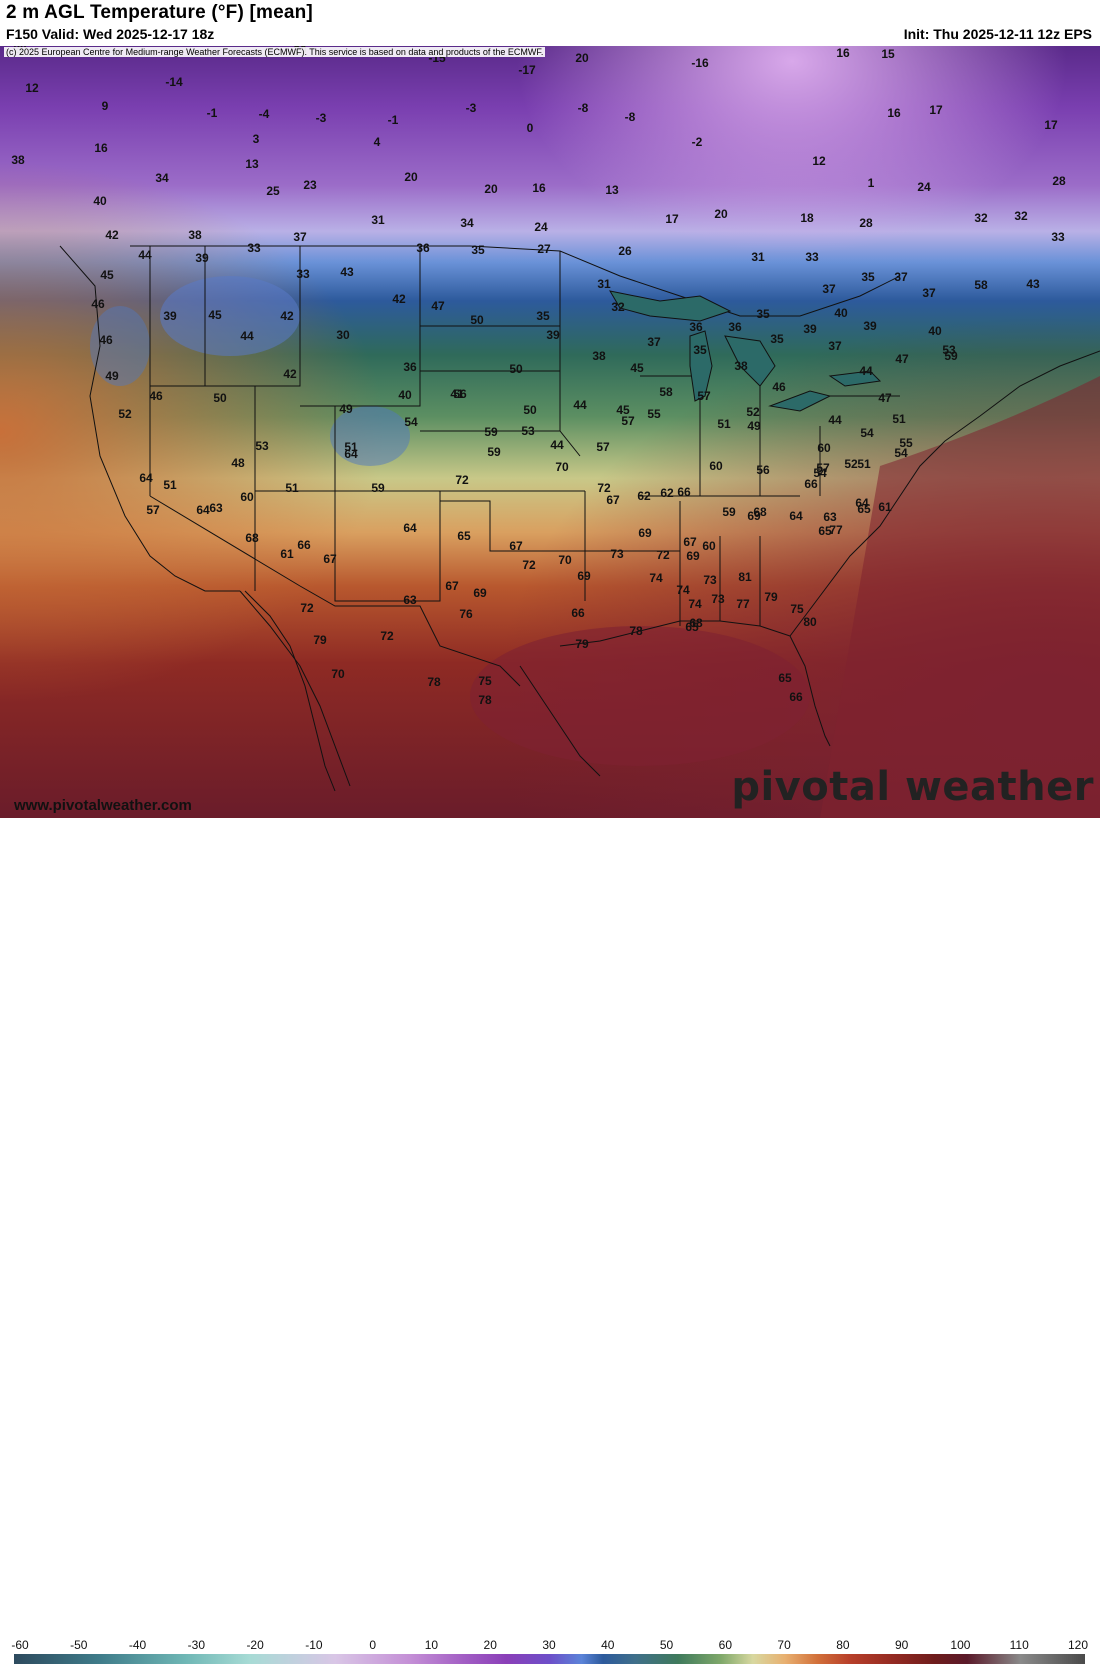  What do you see at coordinates (807, 218) in the screenshot?
I see `temperature-value: 18` at bounding box center [807, 218].